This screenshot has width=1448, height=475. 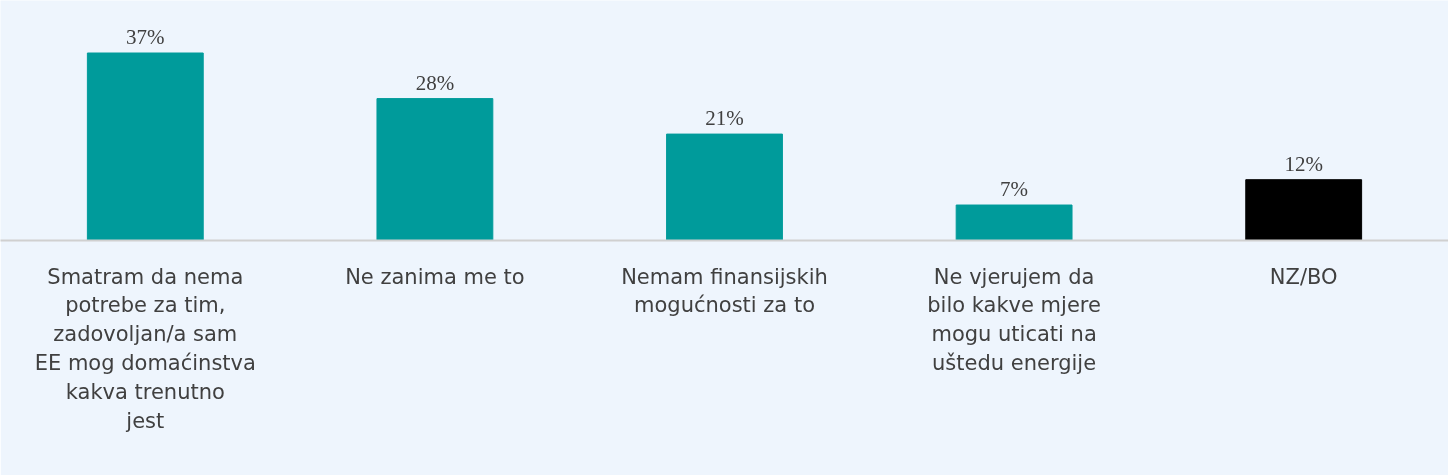 What do you see at coordinates (435, 82) in the screenshot?
I see `data-label: 28%` at bounding box center [435, 82].